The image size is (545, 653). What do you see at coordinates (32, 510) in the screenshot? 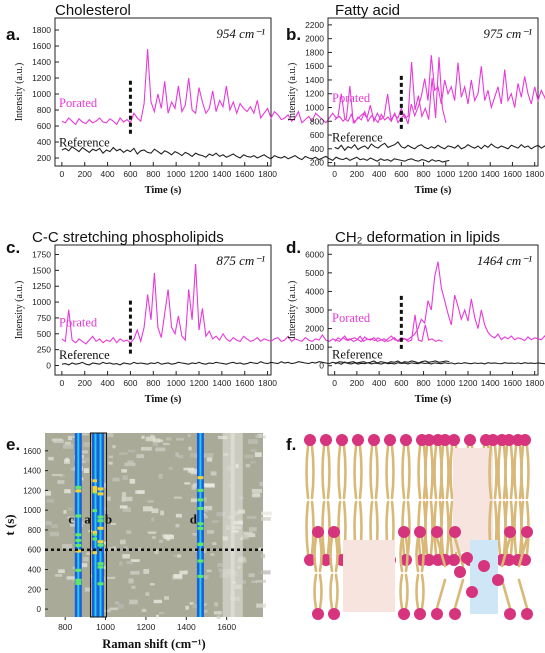
I see `y-tick-label: 1000` at bounding box center [32, 510].